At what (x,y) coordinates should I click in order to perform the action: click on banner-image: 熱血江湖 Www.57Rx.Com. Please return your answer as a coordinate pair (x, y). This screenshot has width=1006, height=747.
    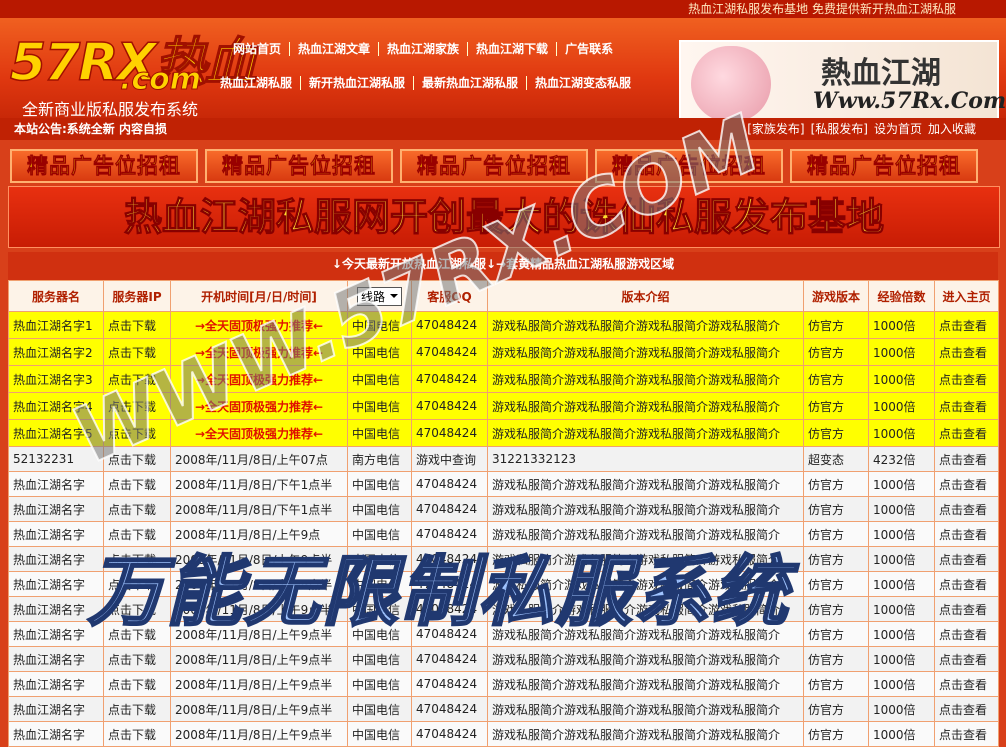
    Looking at the image, I should click on (842, 84).